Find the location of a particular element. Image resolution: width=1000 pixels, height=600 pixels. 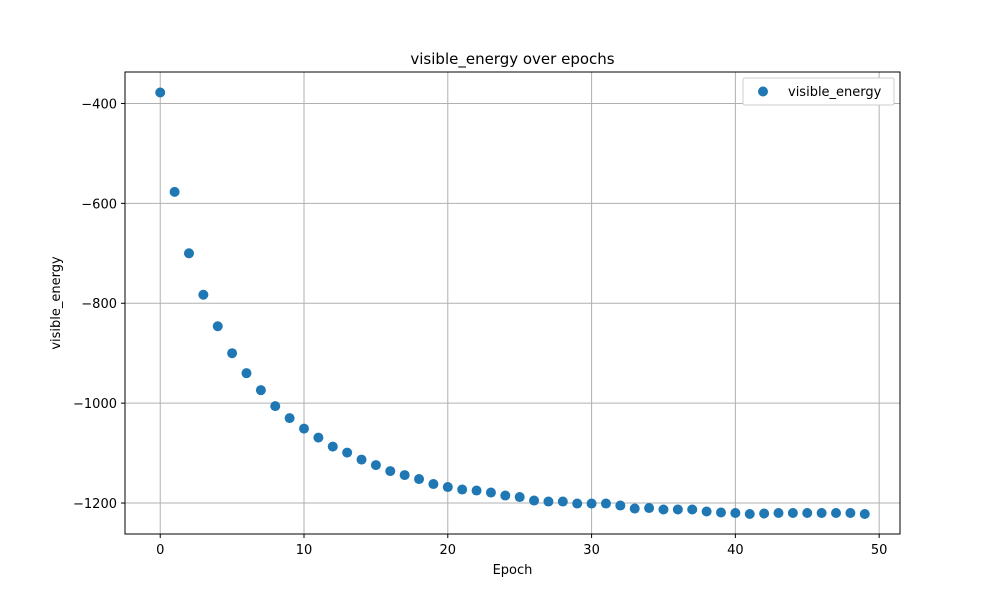

chart-title: visible_energy over epochs is located at coordinates (512, 59).